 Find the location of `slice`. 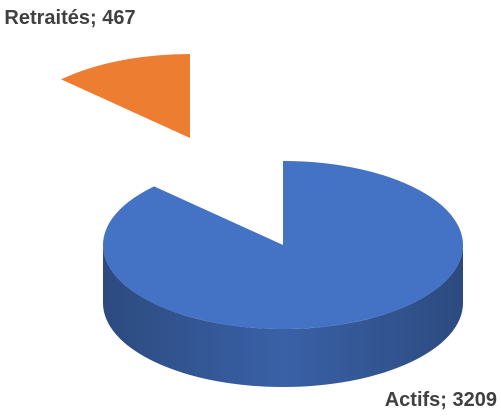

slice is located at coordinates (126, 96).